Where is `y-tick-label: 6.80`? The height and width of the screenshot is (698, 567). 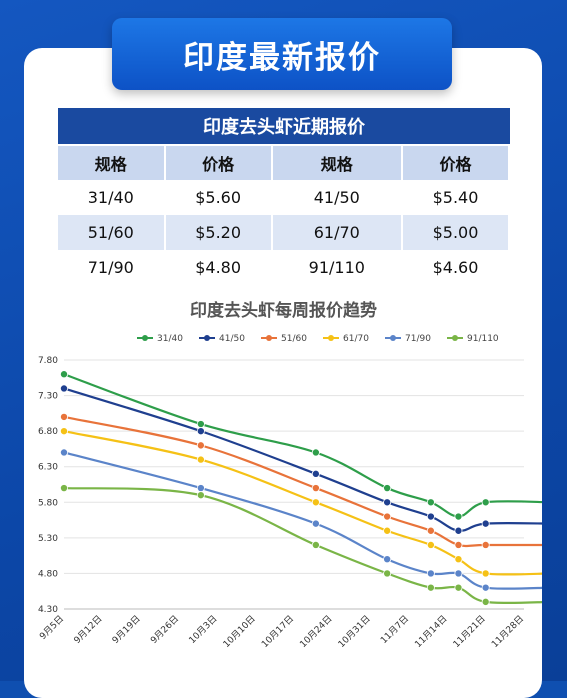
y-tick-label: 6.80 is located at coordinates (48, 432).